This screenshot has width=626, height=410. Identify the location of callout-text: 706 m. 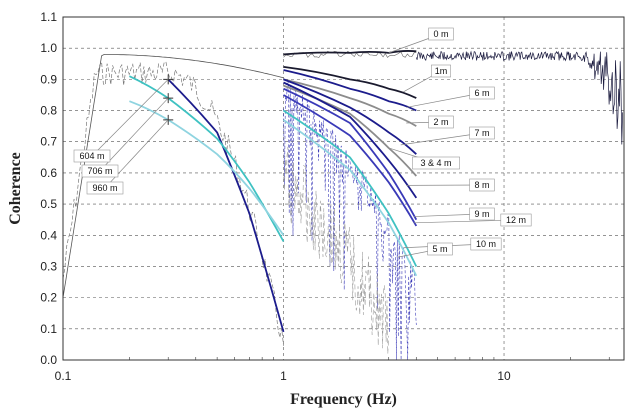
(99, 171).